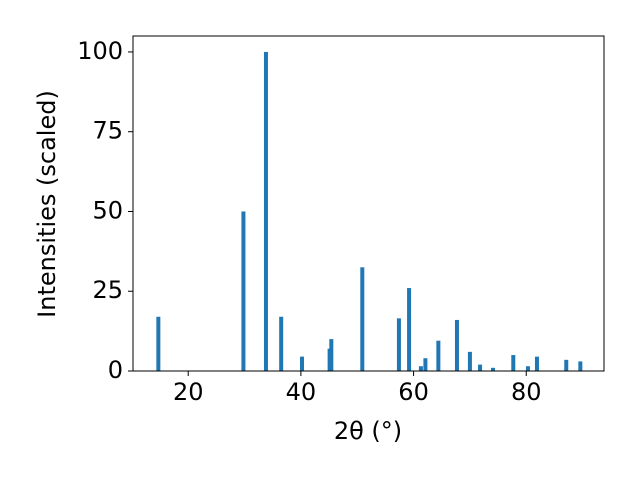  I want to click on y-tick-label: 100, so click(100, 51).